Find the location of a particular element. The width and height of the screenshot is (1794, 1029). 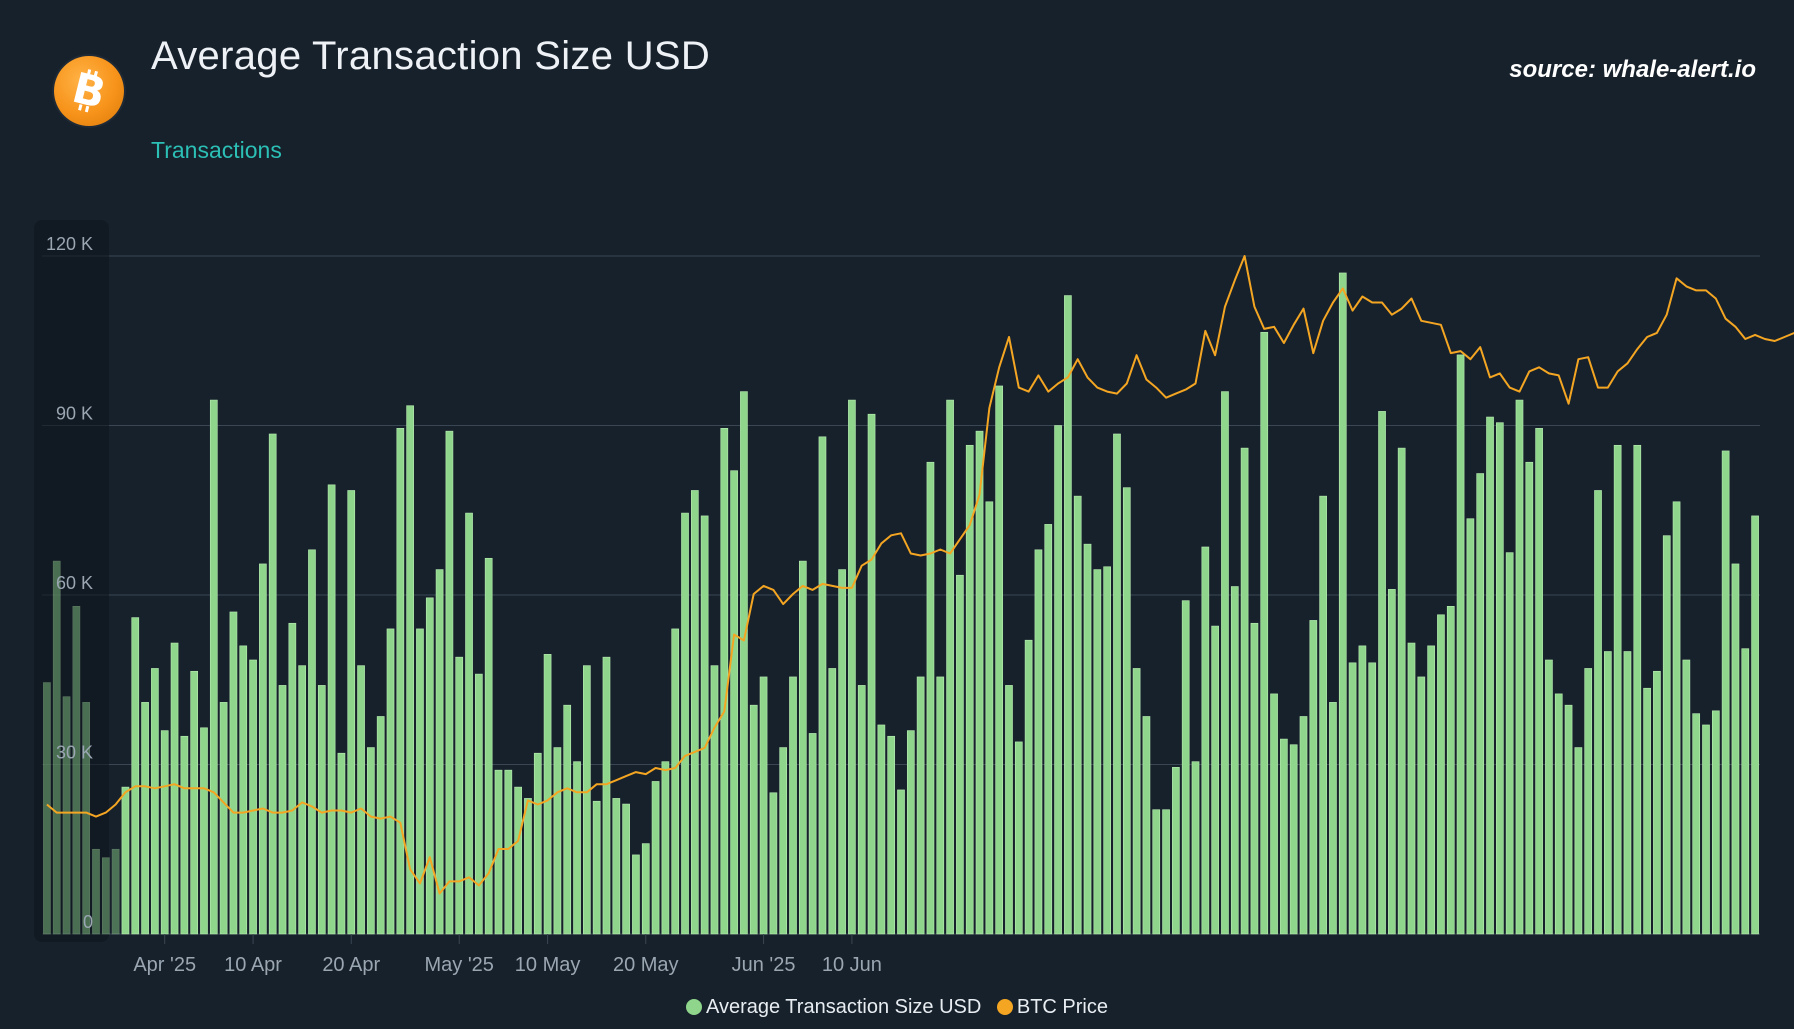

x-tick-label: 20 May is located at coordinates (646, 965).